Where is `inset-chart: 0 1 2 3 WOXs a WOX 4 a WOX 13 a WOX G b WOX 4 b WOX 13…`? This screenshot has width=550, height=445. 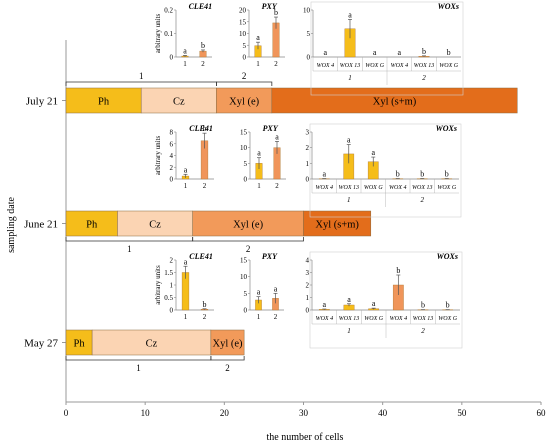
inset-chart: 0 1 2 3 WOXs a WOX 4 a WOX 13 a WOX G b WOX 4 b WOX 13… is located at coordinates (384, 170).